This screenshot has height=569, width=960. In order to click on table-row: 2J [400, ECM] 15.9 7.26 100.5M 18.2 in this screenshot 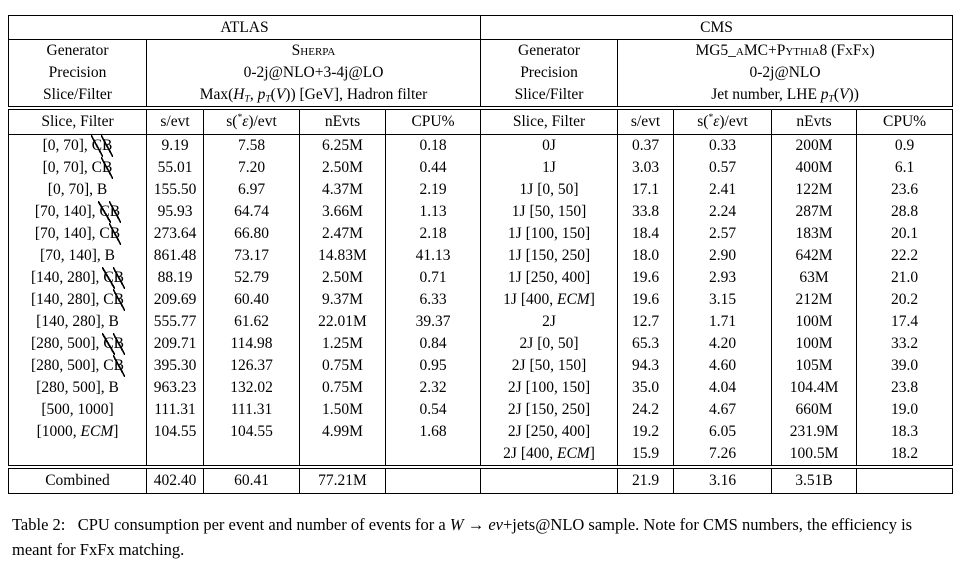, I will do `click(481, 455)`.